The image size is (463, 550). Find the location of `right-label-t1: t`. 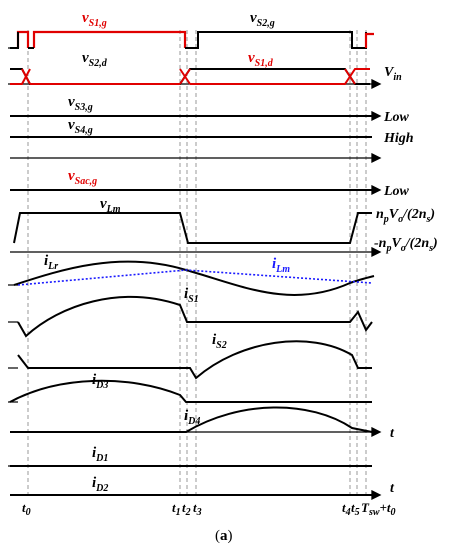

right-label-t1: t is located at coordinates (392, 433).